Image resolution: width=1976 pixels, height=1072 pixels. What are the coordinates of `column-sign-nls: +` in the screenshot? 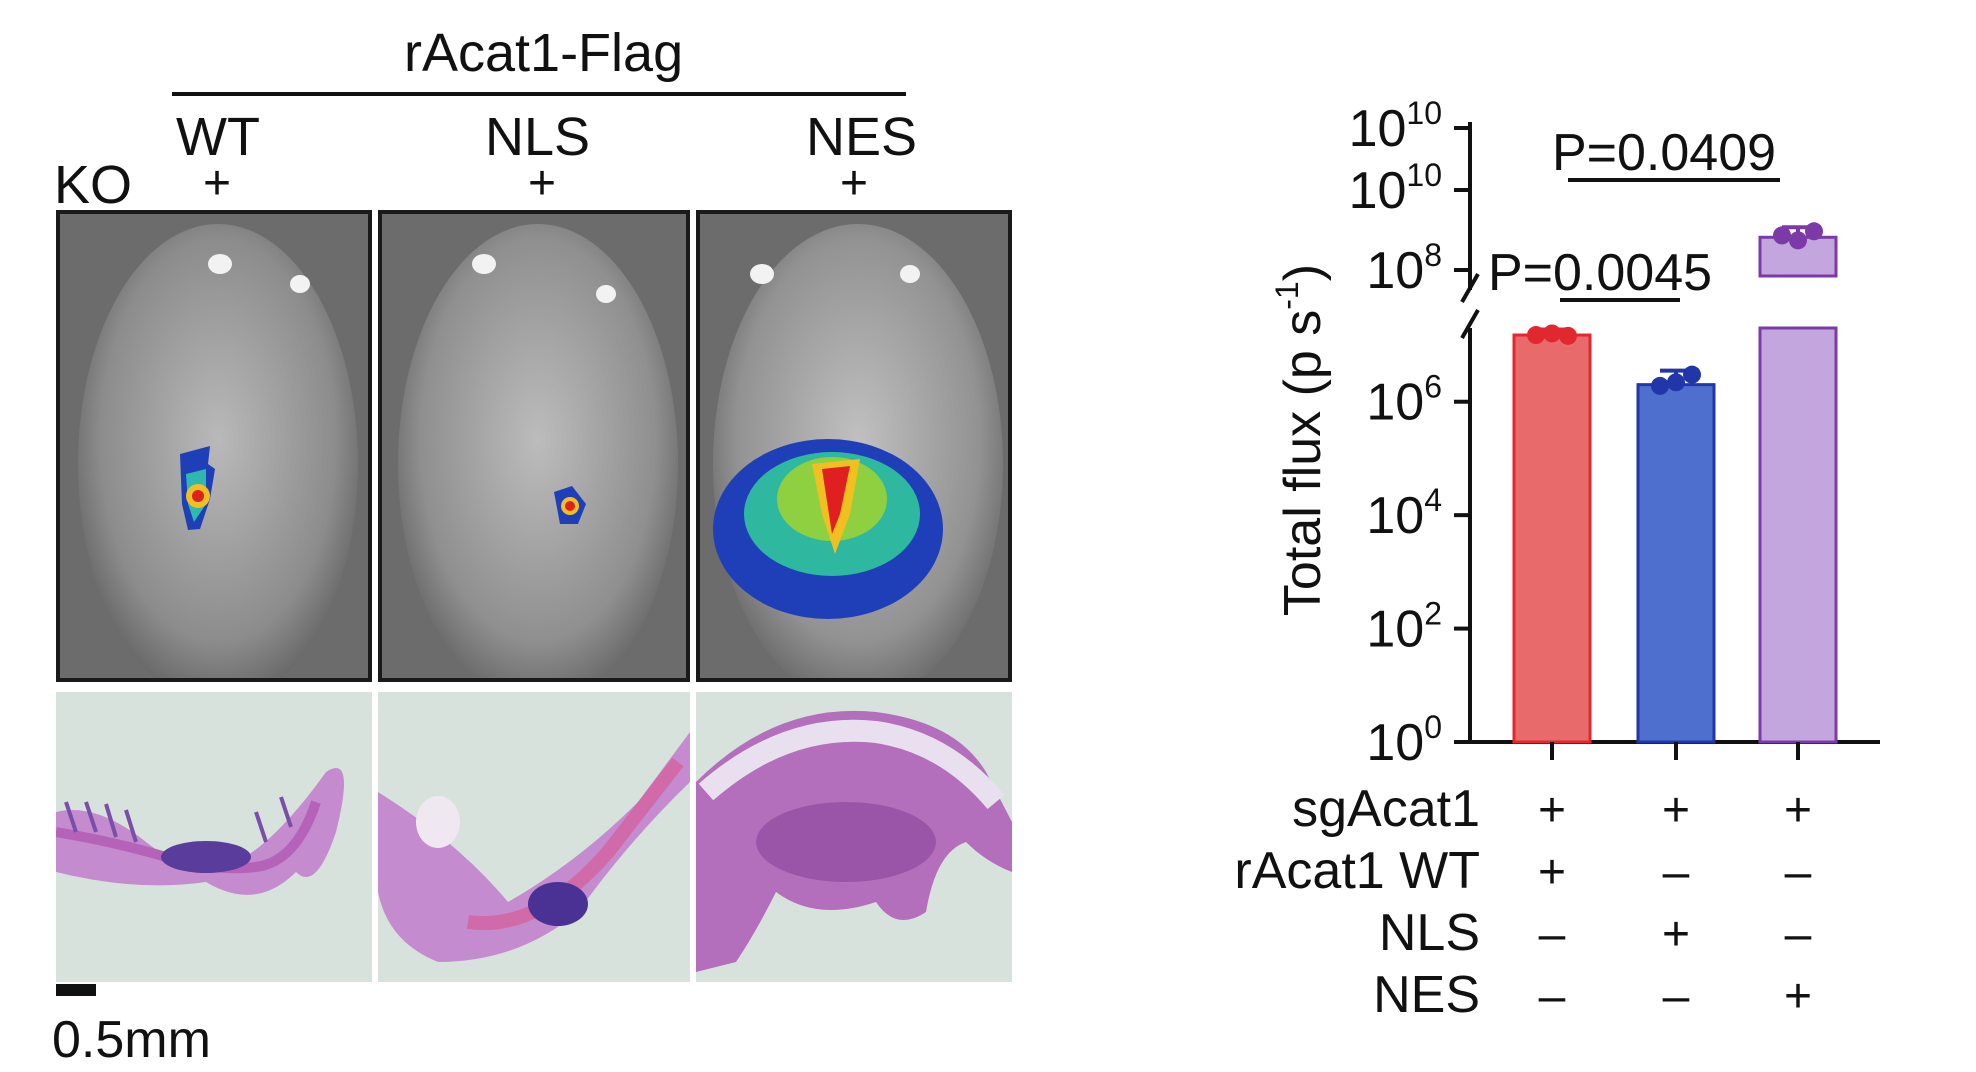 It's located at (542, 183).